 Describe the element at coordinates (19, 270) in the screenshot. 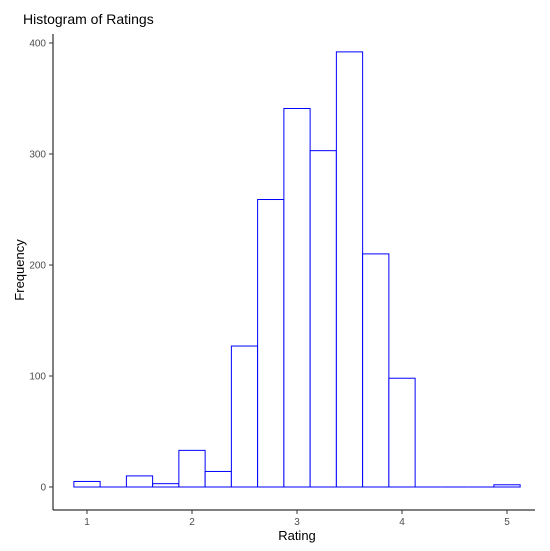

I see `y-axis-label: Frequency` at that location.